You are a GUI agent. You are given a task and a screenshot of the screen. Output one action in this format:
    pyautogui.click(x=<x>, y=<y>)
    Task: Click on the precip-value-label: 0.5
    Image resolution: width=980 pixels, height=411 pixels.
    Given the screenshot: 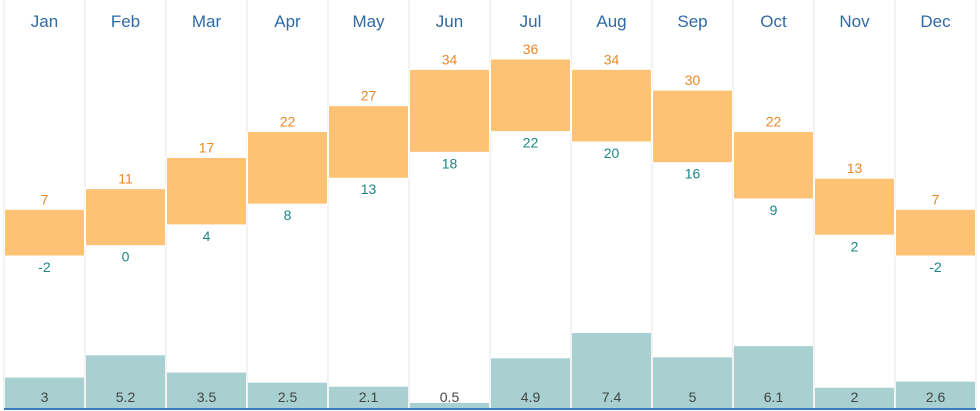 What is the action you would take?
    pyautogui.click(x=450, y=397)
    